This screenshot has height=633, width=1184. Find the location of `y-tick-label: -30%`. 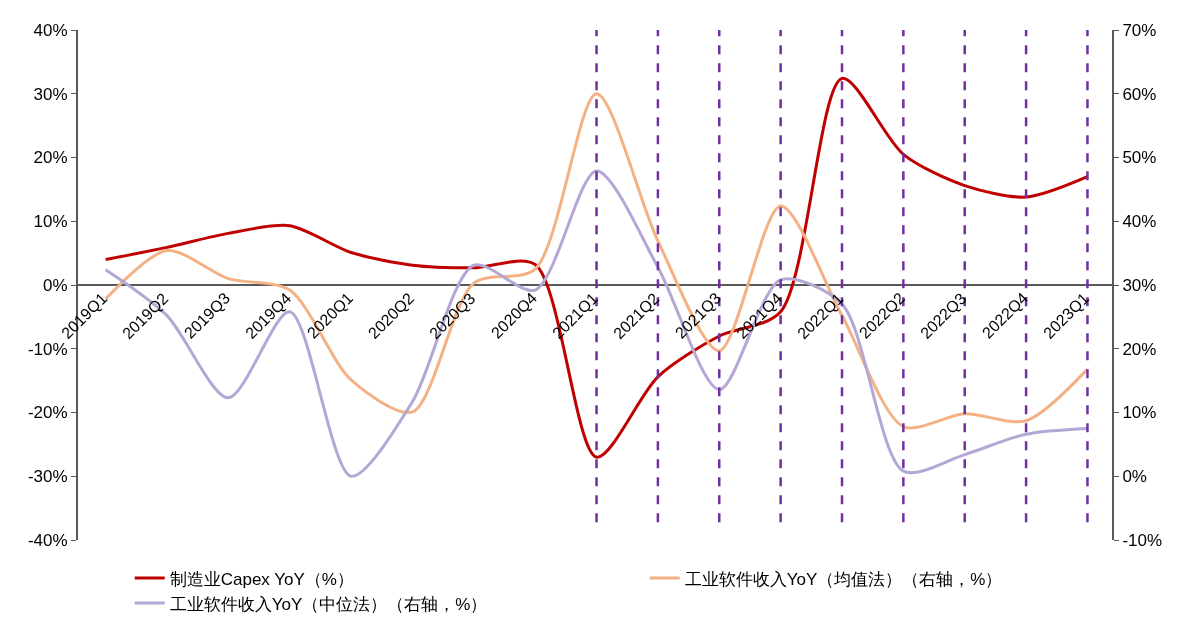

y-tick-label: -30% is located at coordinates (47, 477).